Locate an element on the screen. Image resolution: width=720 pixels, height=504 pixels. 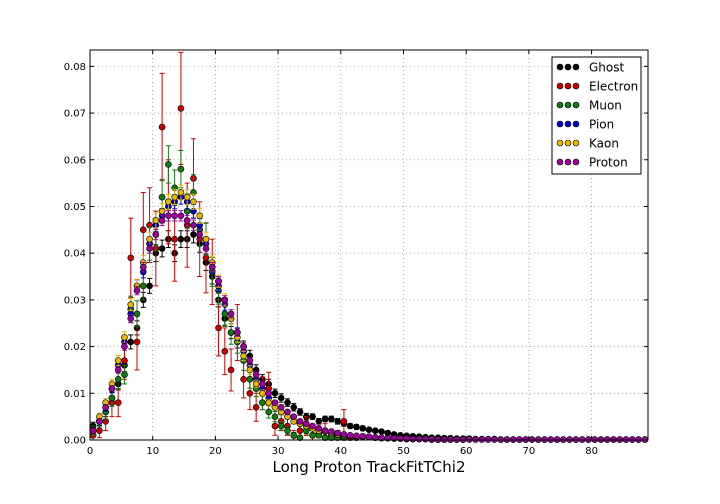
legend: Ghost Electron Muon Pion Kaon Proton is located at coordinates (596, 115).